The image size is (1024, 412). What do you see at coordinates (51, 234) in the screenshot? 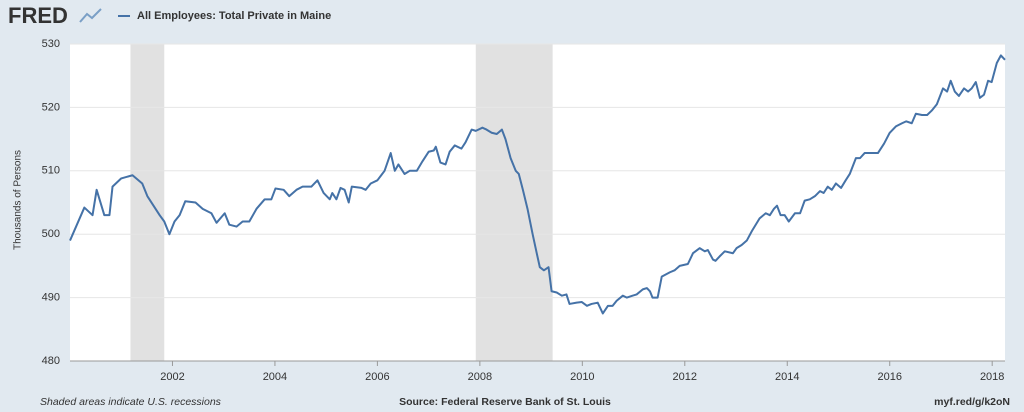
I see `y-tick-label: 500` at bounding box center [51, 234].